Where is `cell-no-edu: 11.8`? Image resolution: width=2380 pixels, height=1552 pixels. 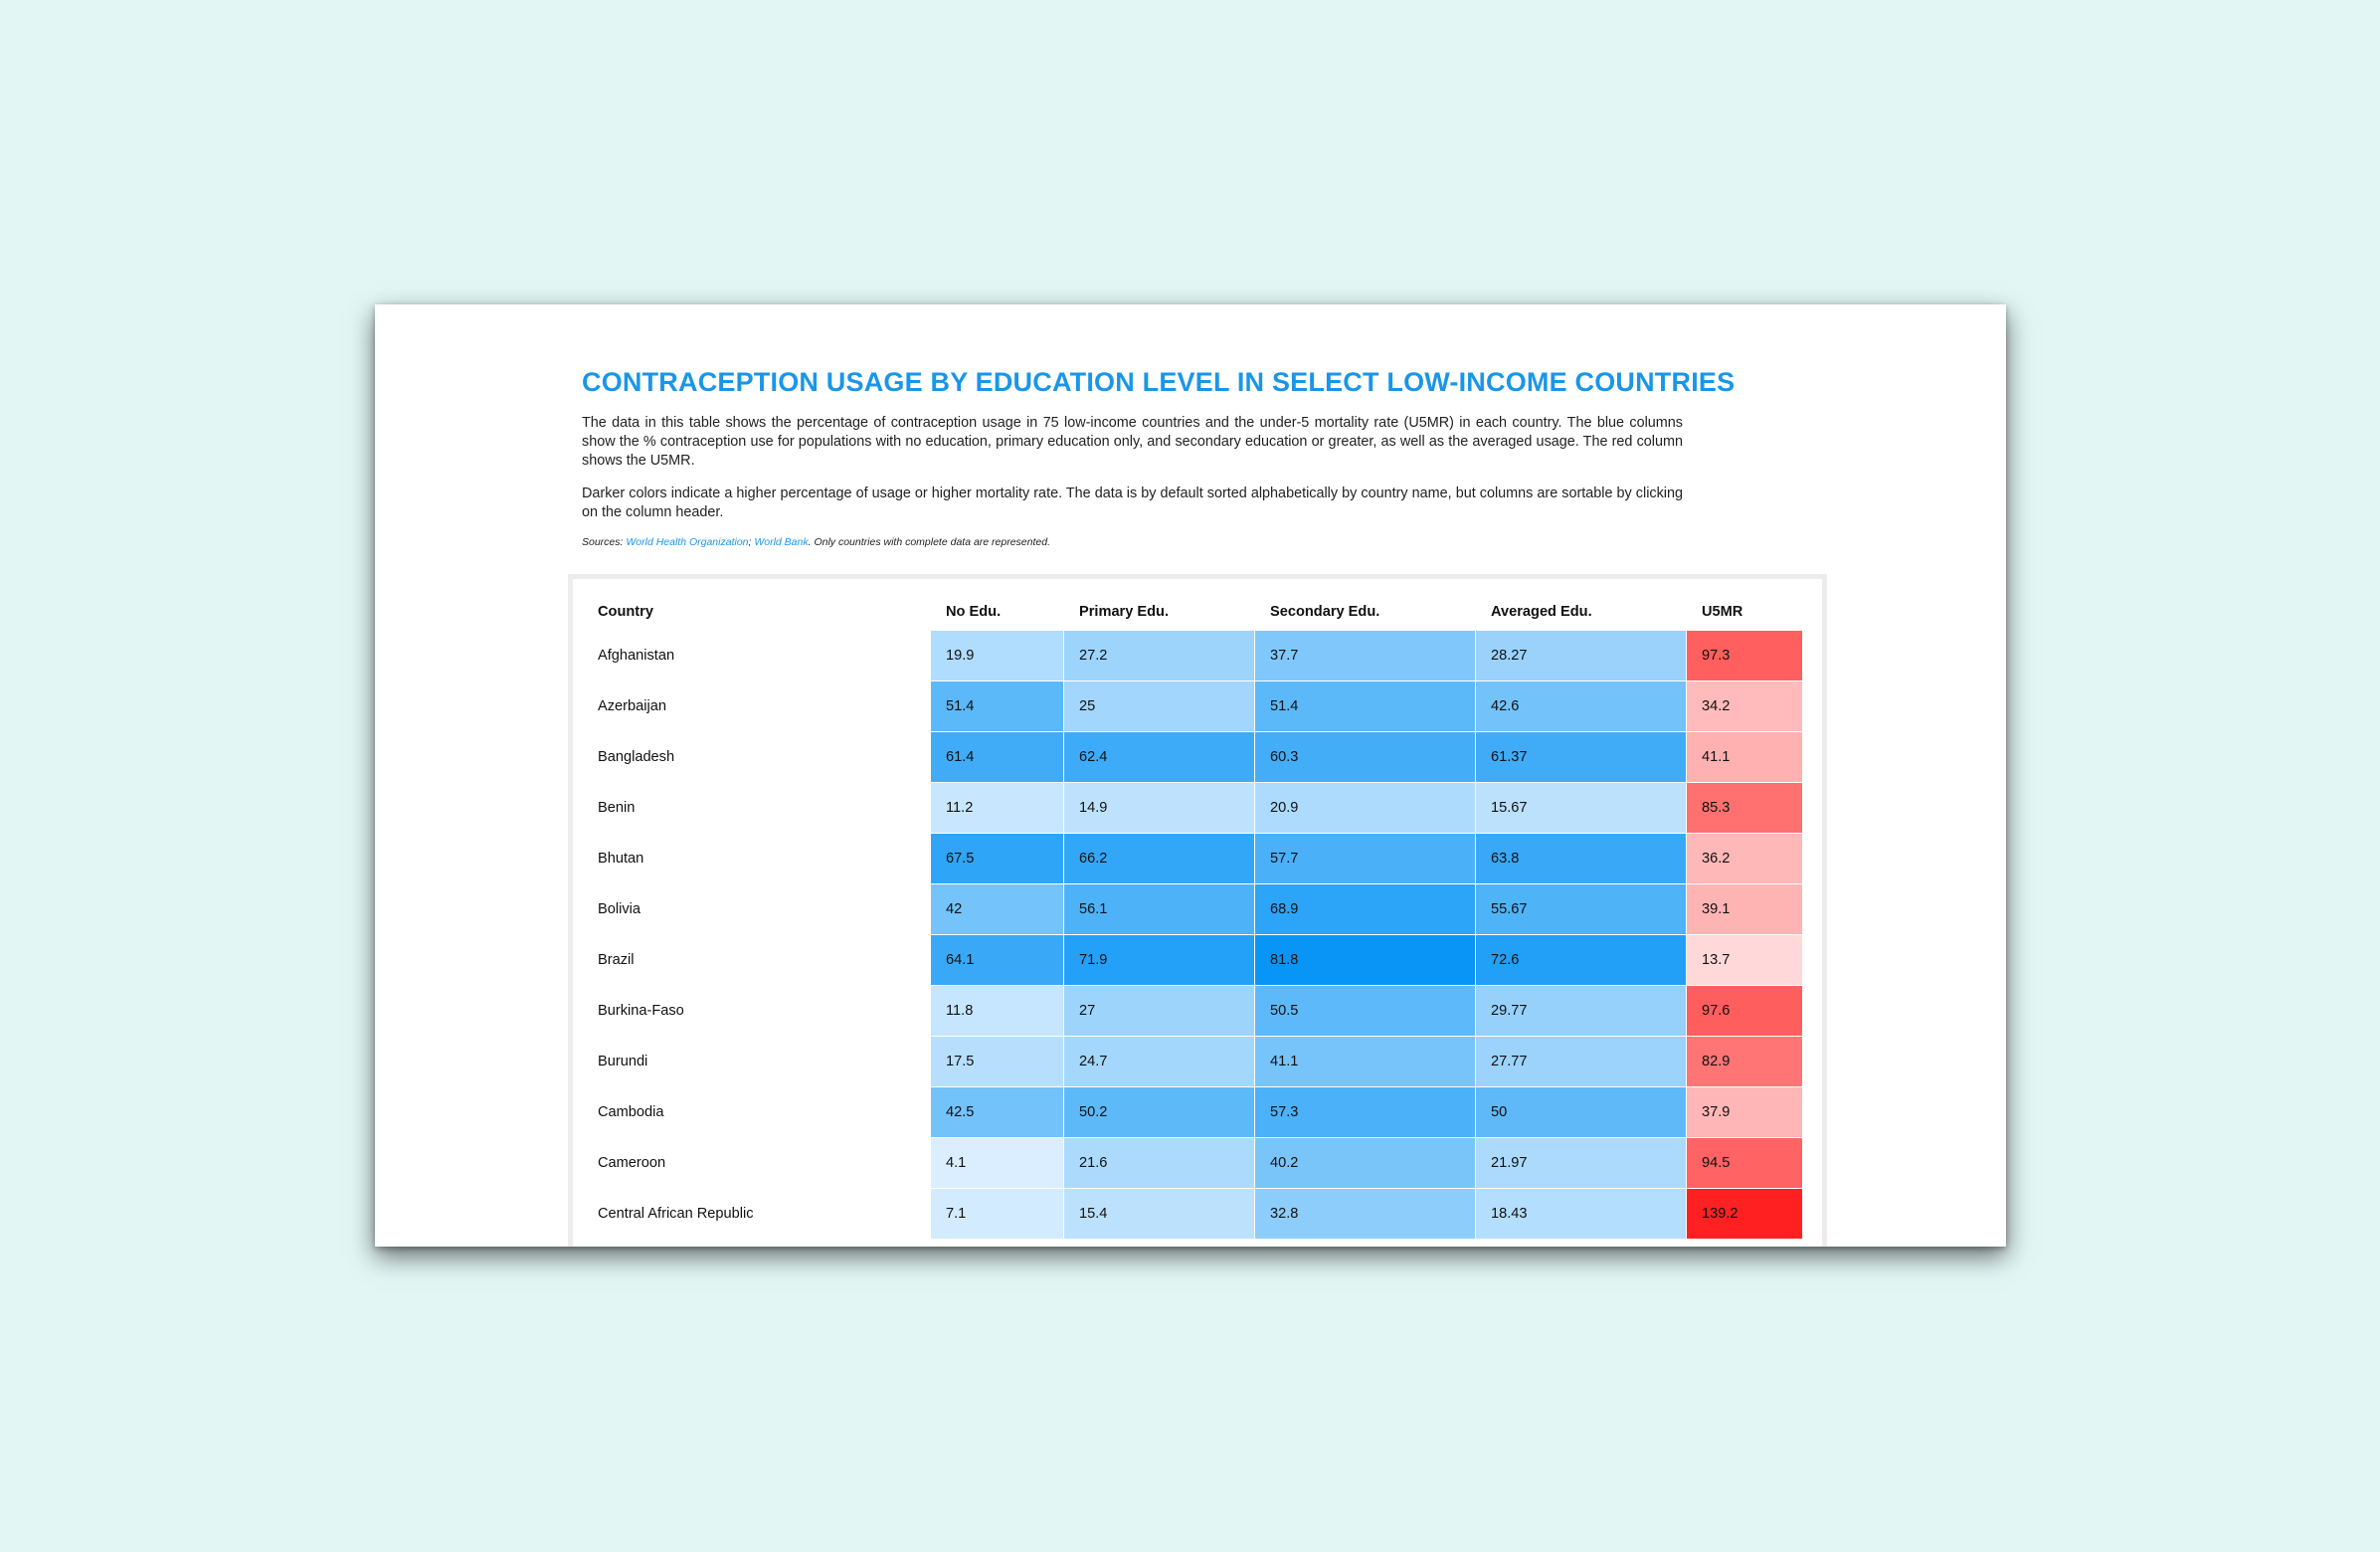
cell-no-edu: 11.8 is located at coordinates (997, 1011).